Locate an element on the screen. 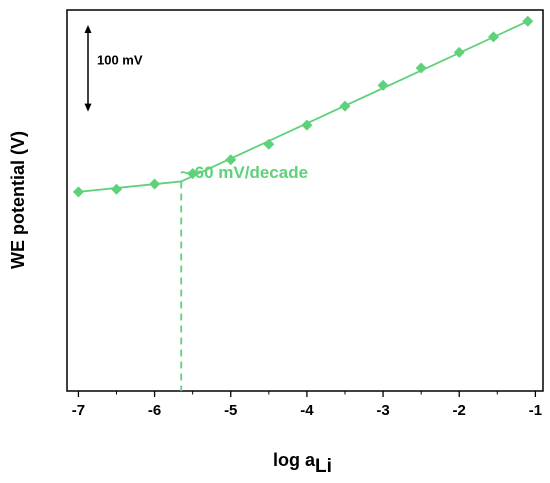 This screenshot has width=550, height=483. x-tick-label: -6 is located at coordinates (154, 410).